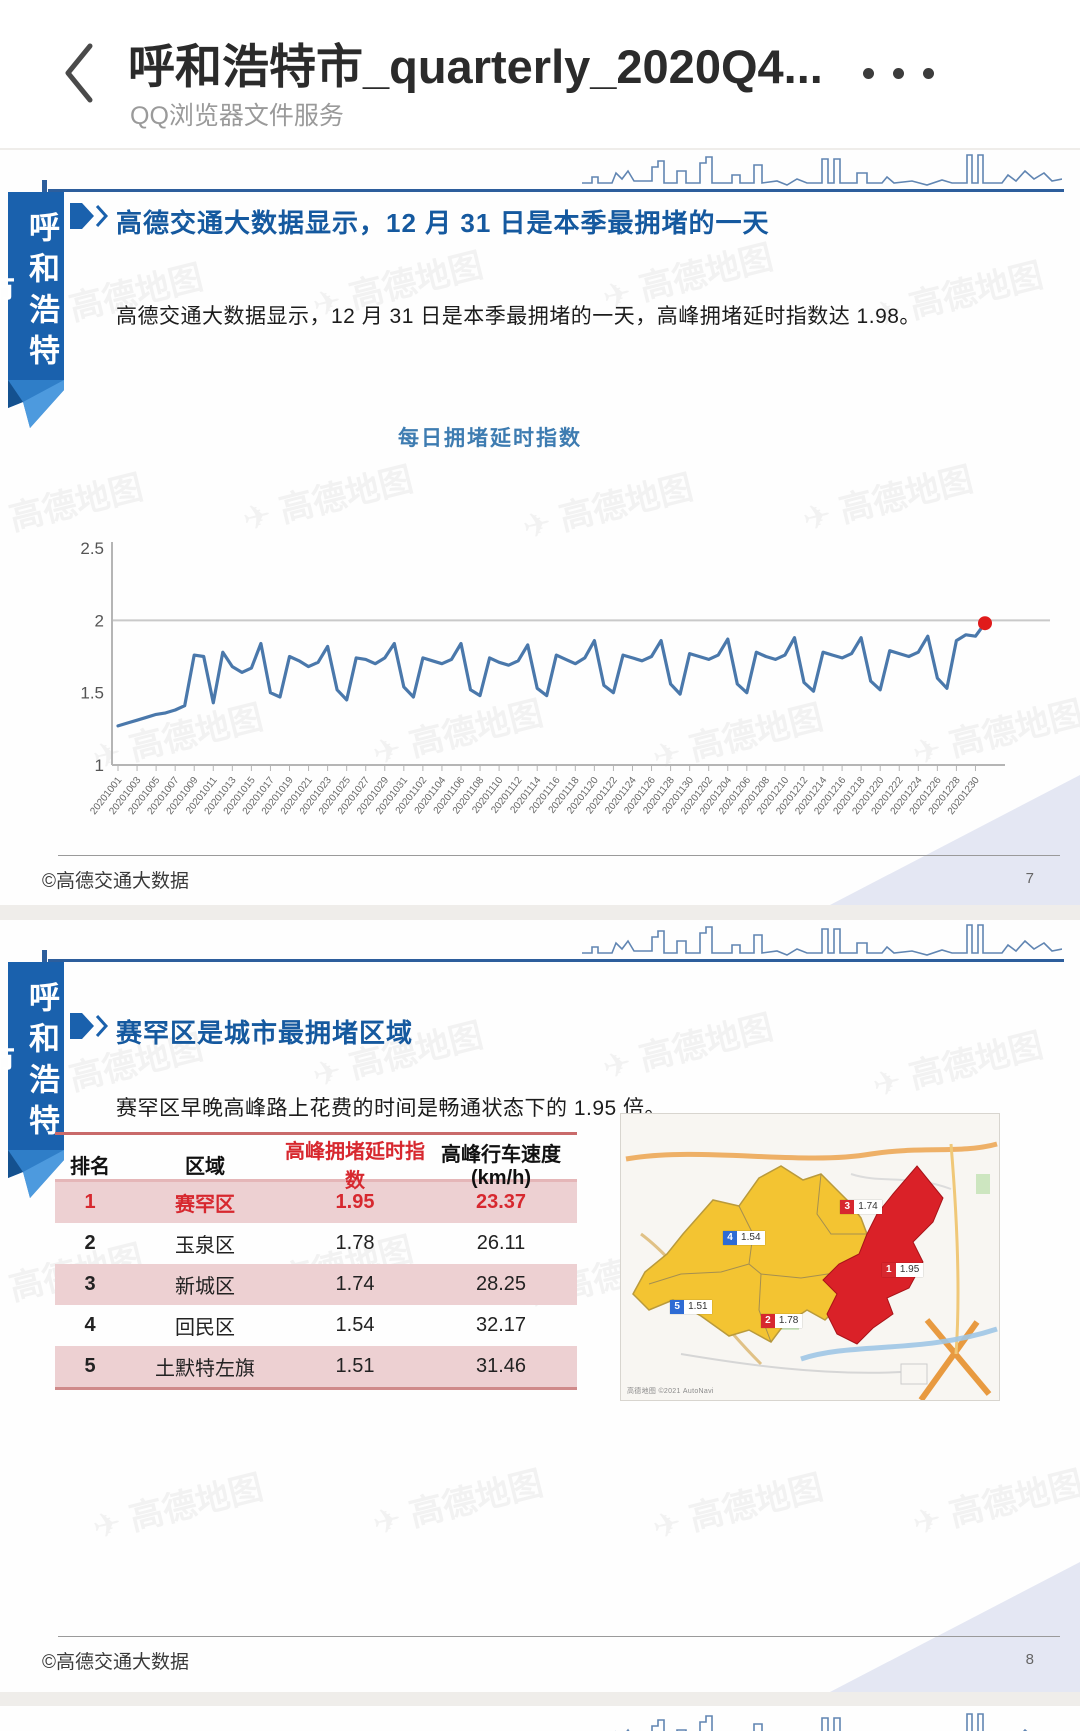 Image resolution: width=1080 pixels, height=1731 pixels. What do you see at coordinates (788, 1321) in the screenshot?
I see `delay-index-value: 1.78` at bounding box center [788, 1321].